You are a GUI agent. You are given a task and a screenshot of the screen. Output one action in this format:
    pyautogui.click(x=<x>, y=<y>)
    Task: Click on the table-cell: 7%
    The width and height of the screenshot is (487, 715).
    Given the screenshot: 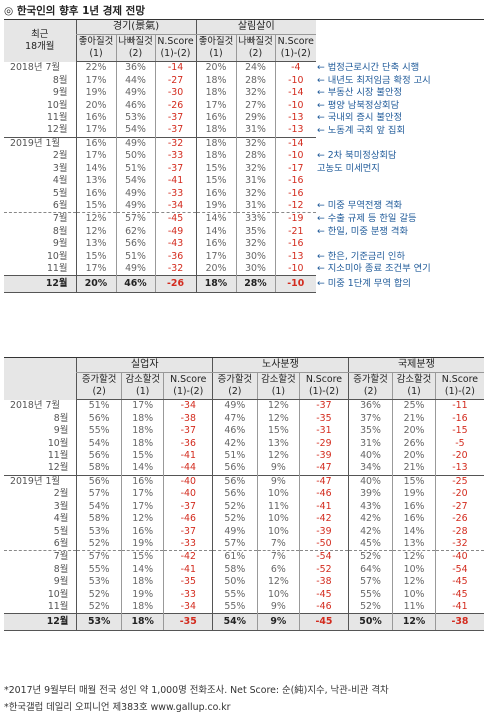 What is the action you would take?
    pyautogui.click(x=278, y=544)
    